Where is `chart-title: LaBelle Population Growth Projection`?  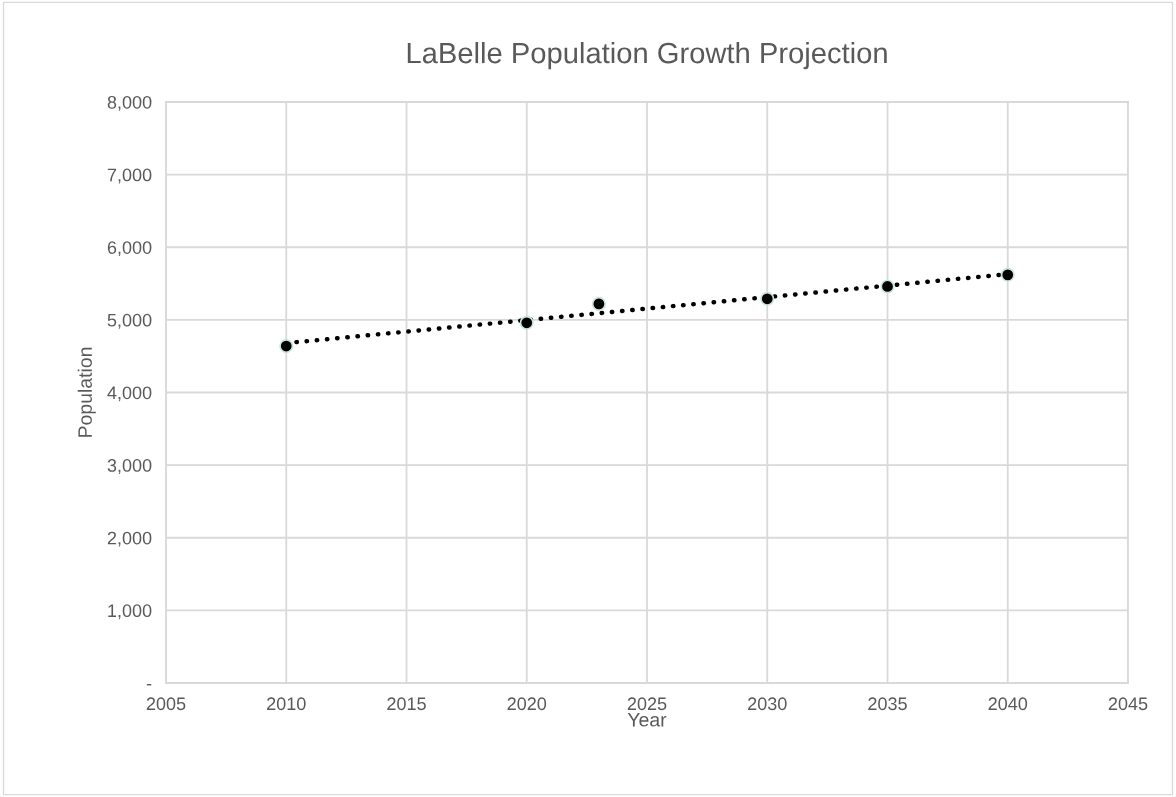
chart-title: LaBelle Population Growth Projection is located at coordinates (647, 55).